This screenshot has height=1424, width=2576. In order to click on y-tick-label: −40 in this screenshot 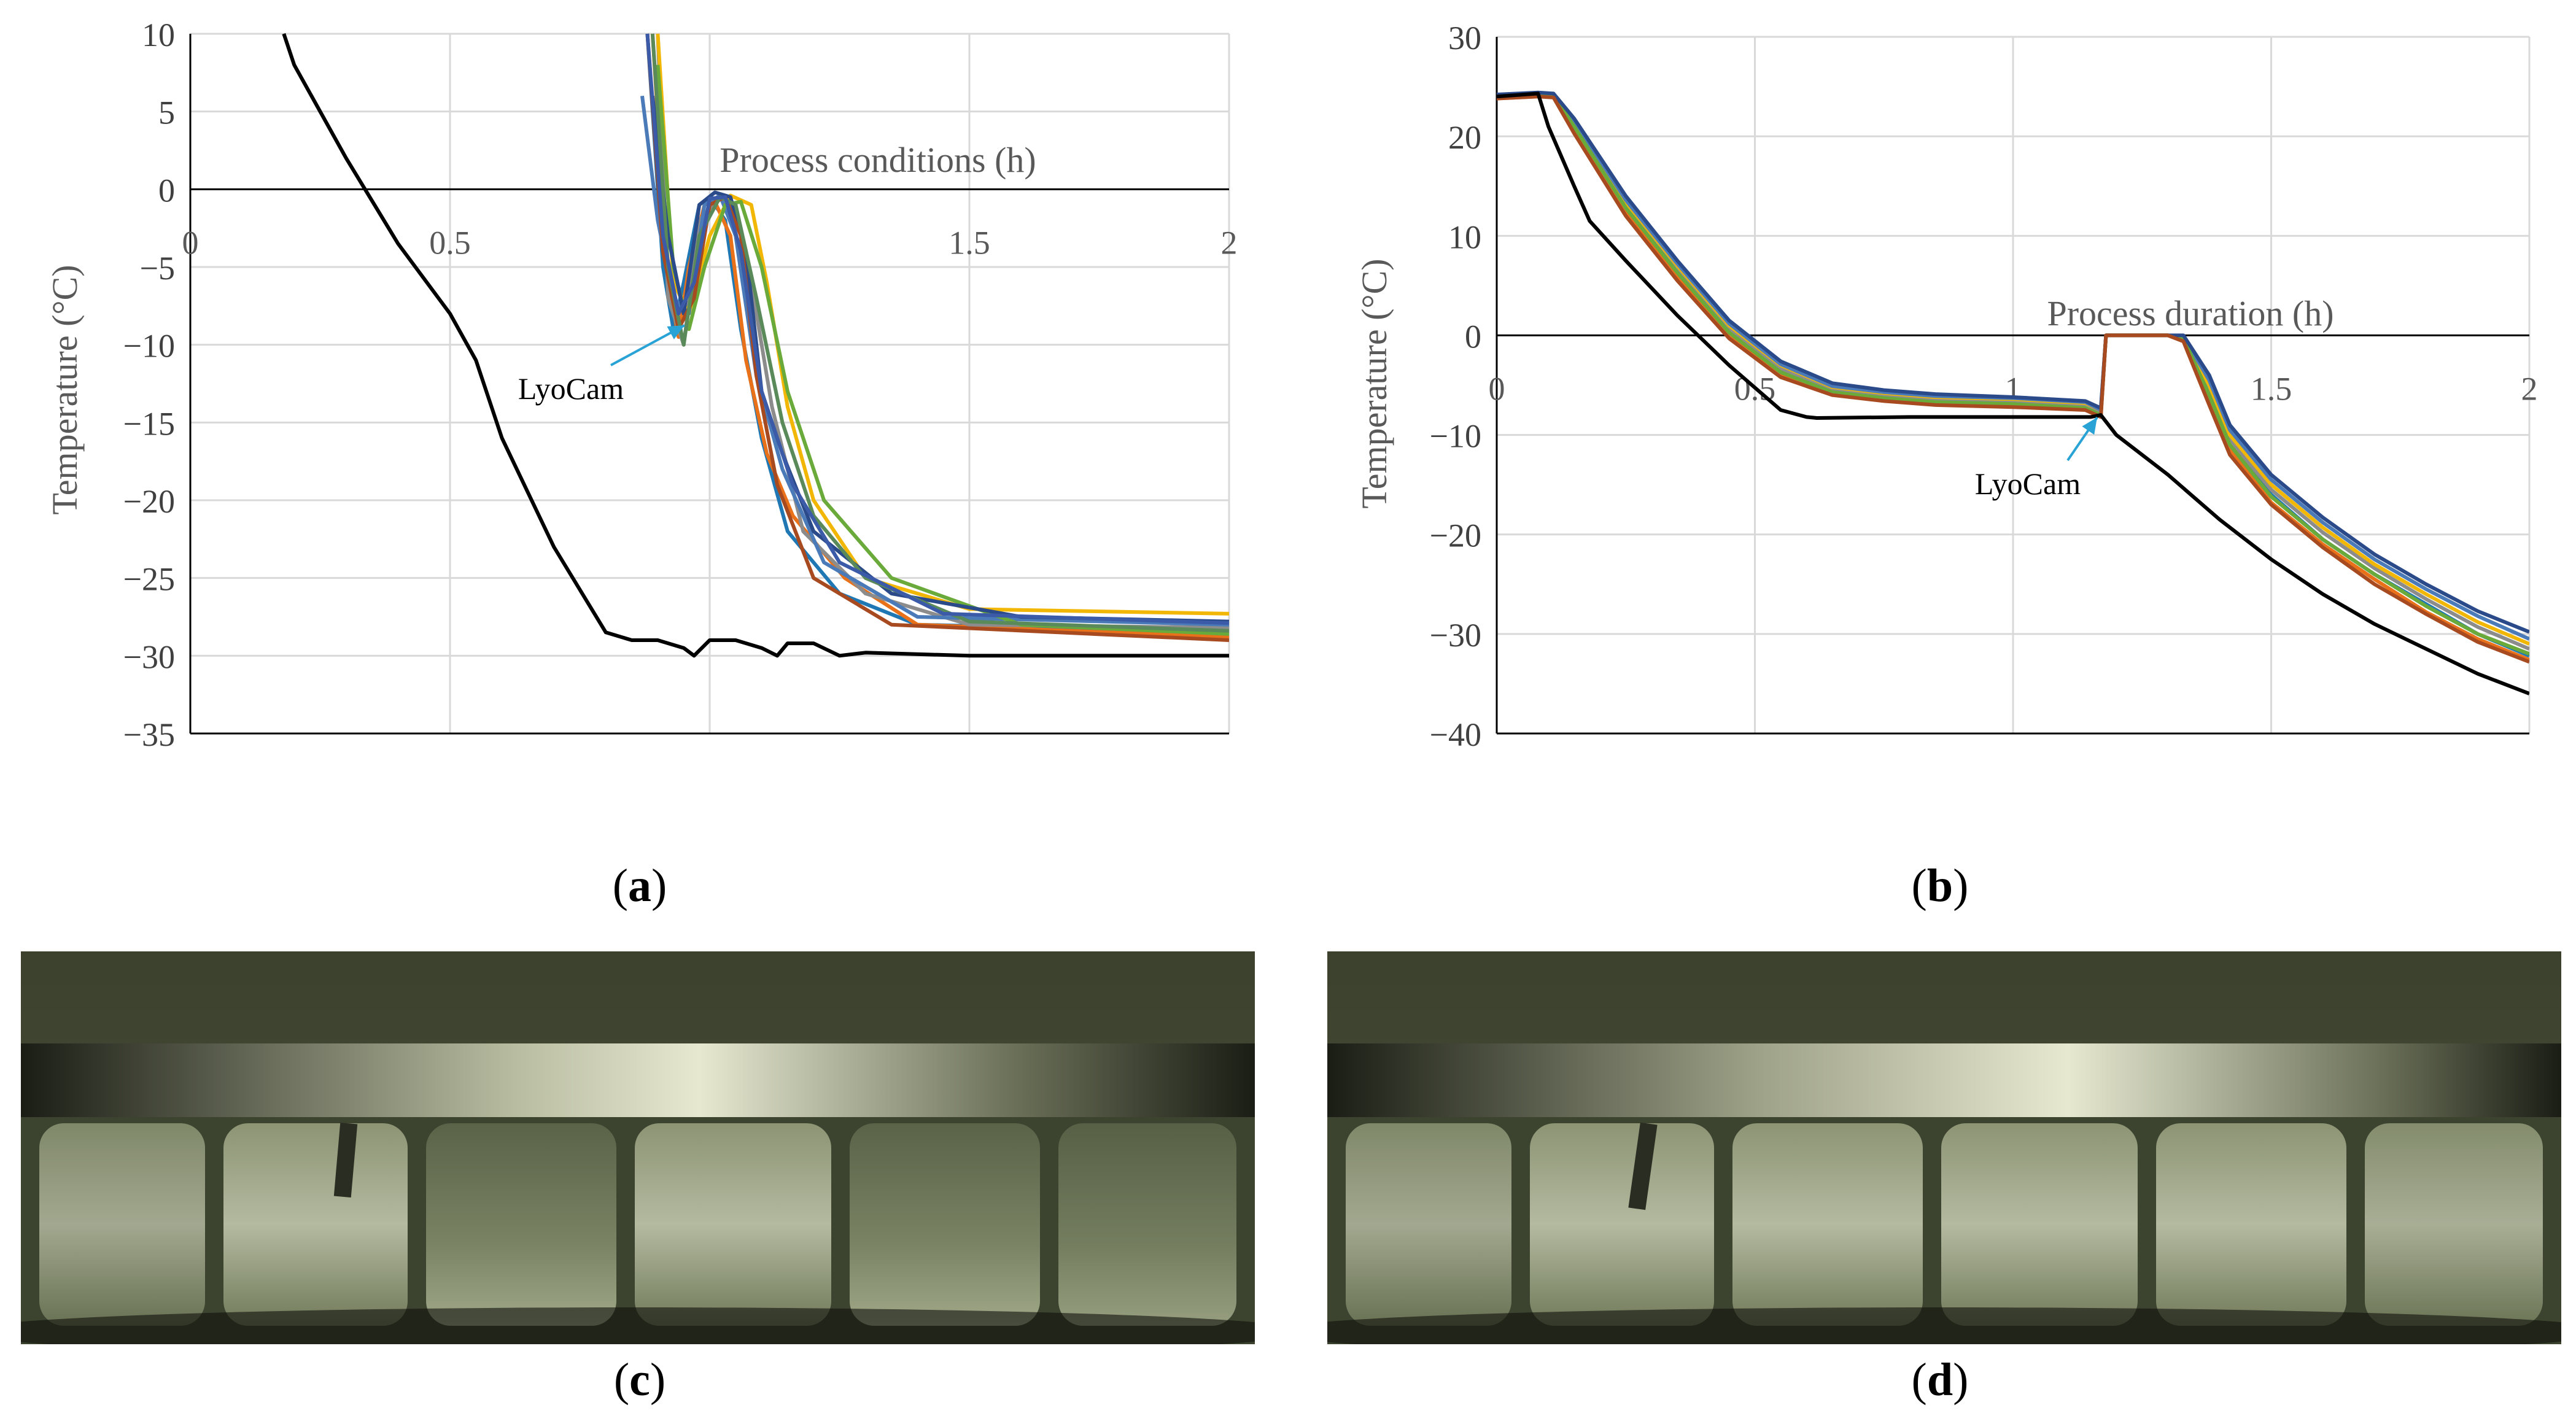, I will do `click(1455, 734)`.